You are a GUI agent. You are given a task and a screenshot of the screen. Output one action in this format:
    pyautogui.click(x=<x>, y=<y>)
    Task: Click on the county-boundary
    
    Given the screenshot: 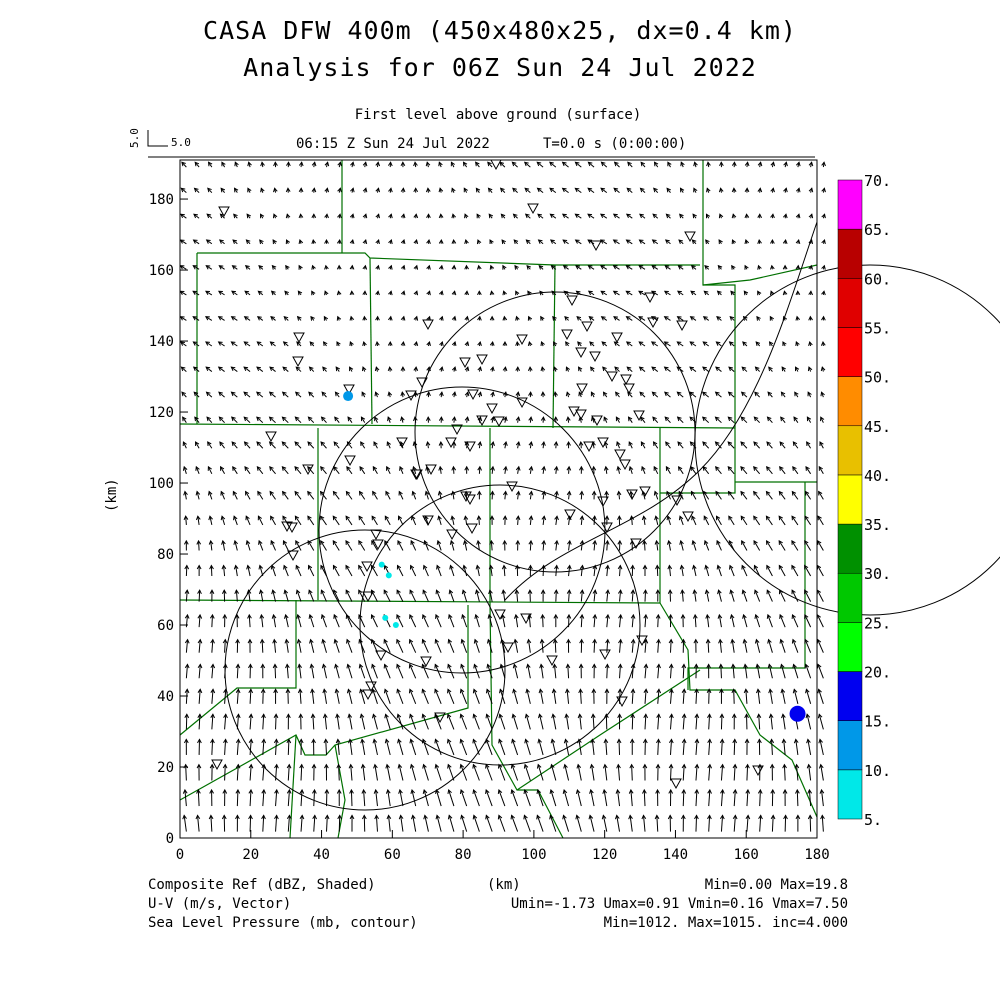 What is the action you would take?
    pyautogui.click(x=238, y=668)
    